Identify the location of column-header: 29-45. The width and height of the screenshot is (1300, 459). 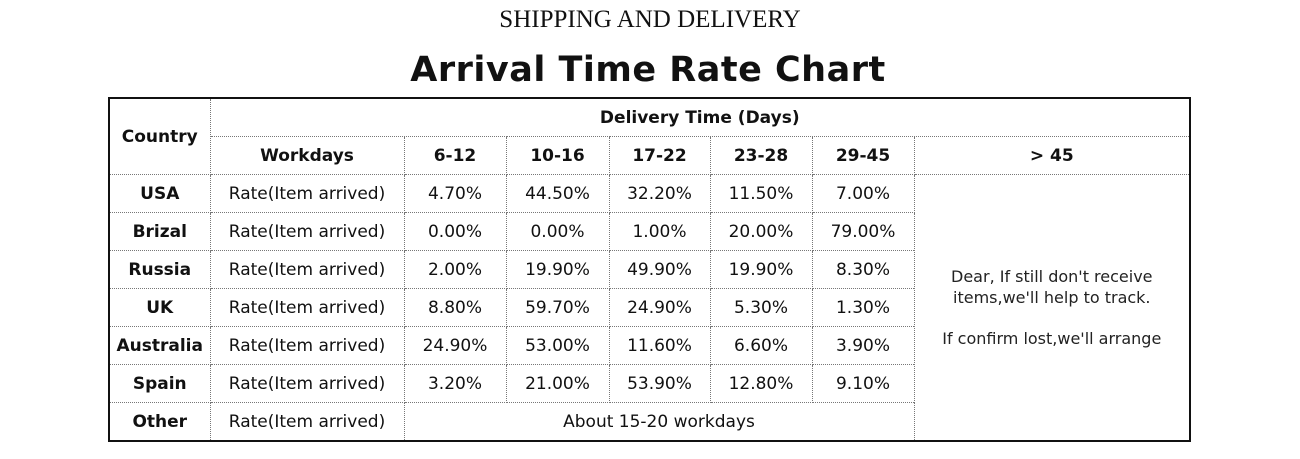
(863, 155).